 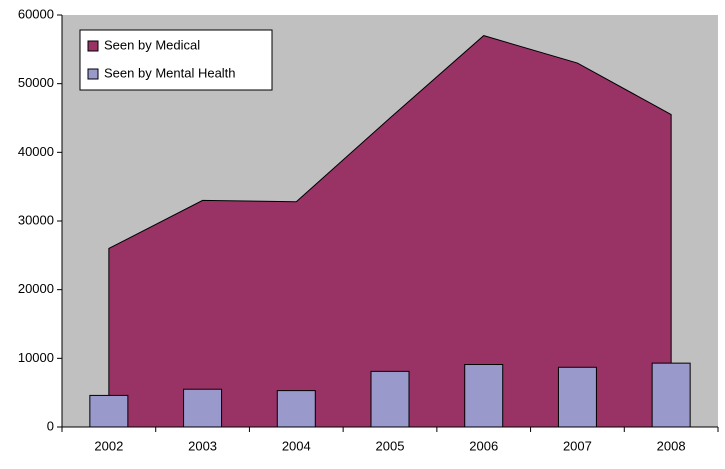 What do you see at coordinates (36, 219) in the screenshot?
I see `y-tick-label: 30000` at bounding box center [36, 219].